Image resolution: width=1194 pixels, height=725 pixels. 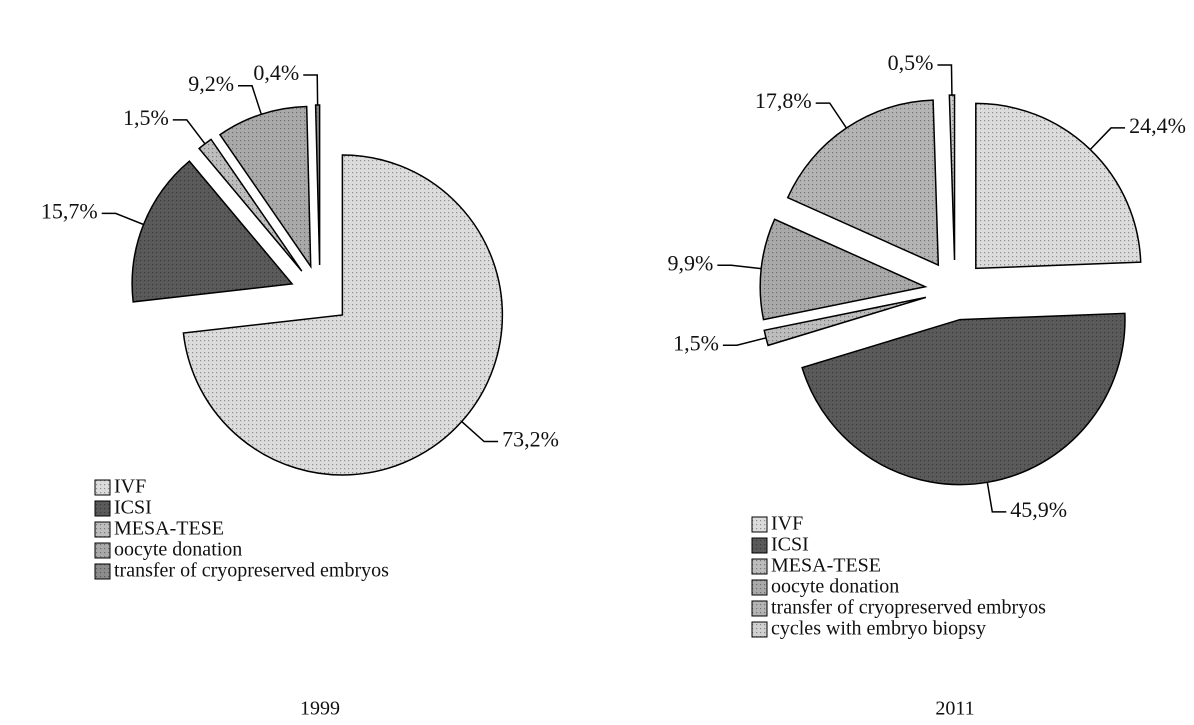 I want to click on data-label: 0,4%, so click(x=276, y=72).